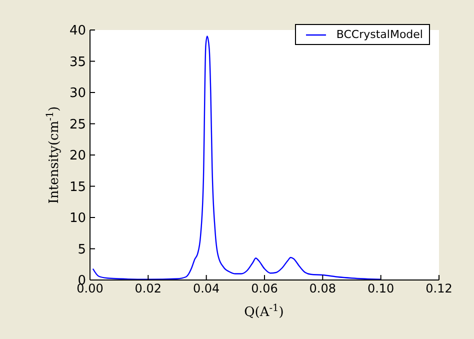 This screenshot has height=339, width=474. I want to click on y-tick-label: 25, so click(77, 124).